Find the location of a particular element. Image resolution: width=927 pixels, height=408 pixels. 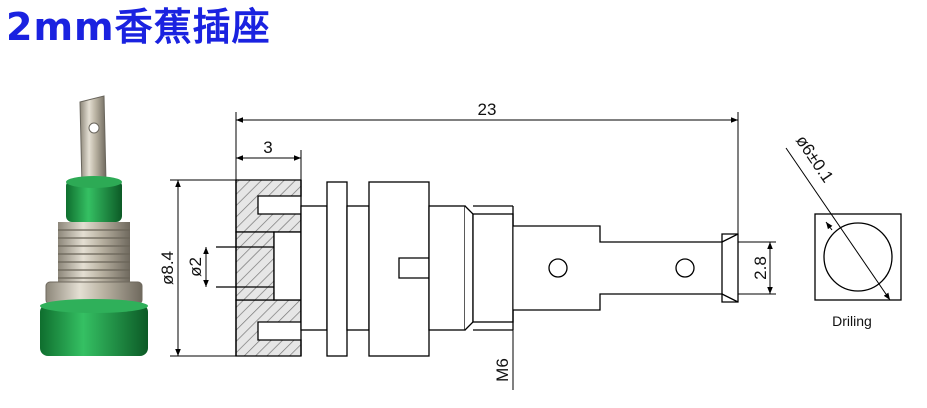

dim-head-width: 3 is located at coordinates (267, 147).